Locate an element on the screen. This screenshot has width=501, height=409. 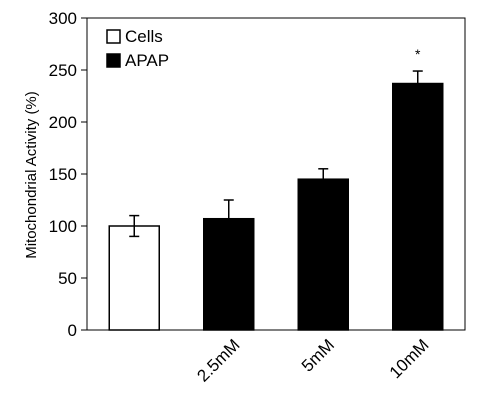
y-tick-label: 100 is located at coordinates (63, 226).